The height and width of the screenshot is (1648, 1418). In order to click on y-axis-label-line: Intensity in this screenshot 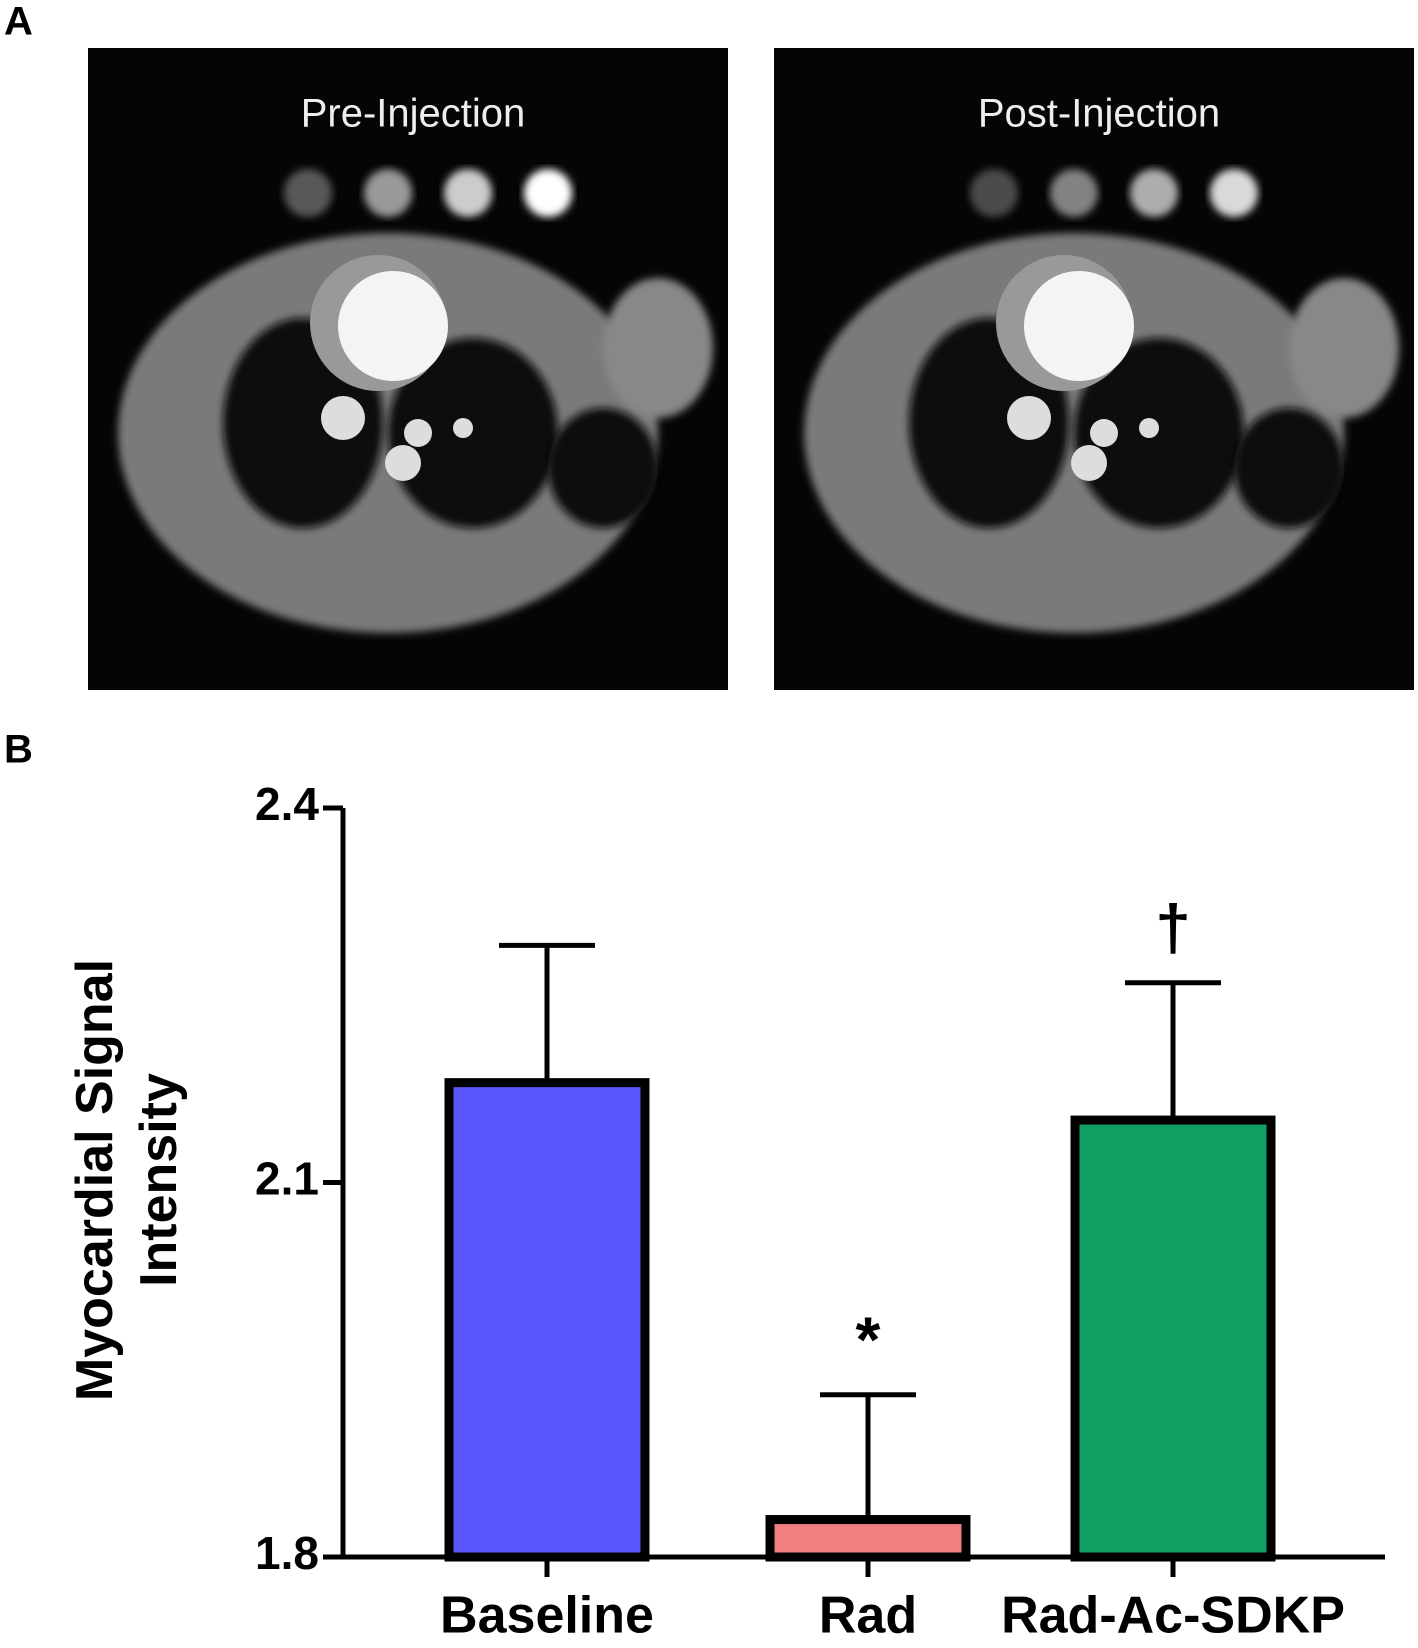, I will do `click(159, 1180)`.